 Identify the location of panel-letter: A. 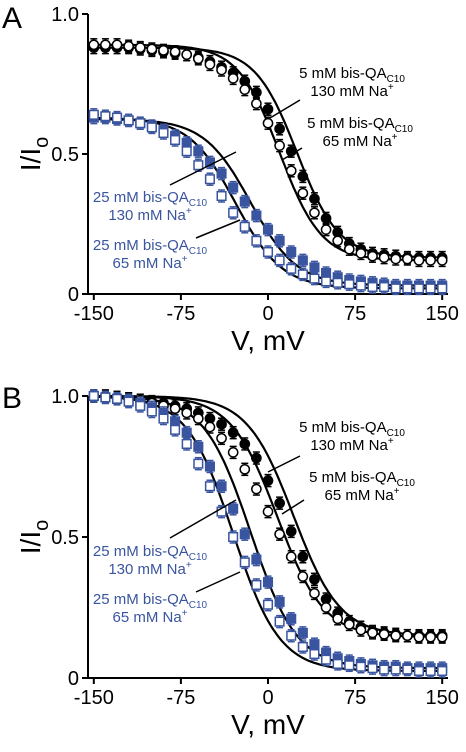
(12, 18).